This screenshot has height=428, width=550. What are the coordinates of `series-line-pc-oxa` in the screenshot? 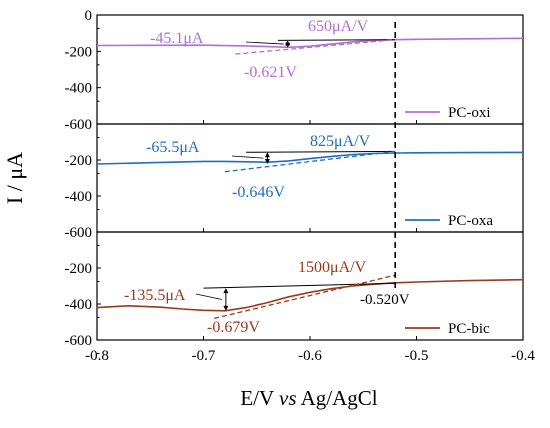 It's located at (310, 158).